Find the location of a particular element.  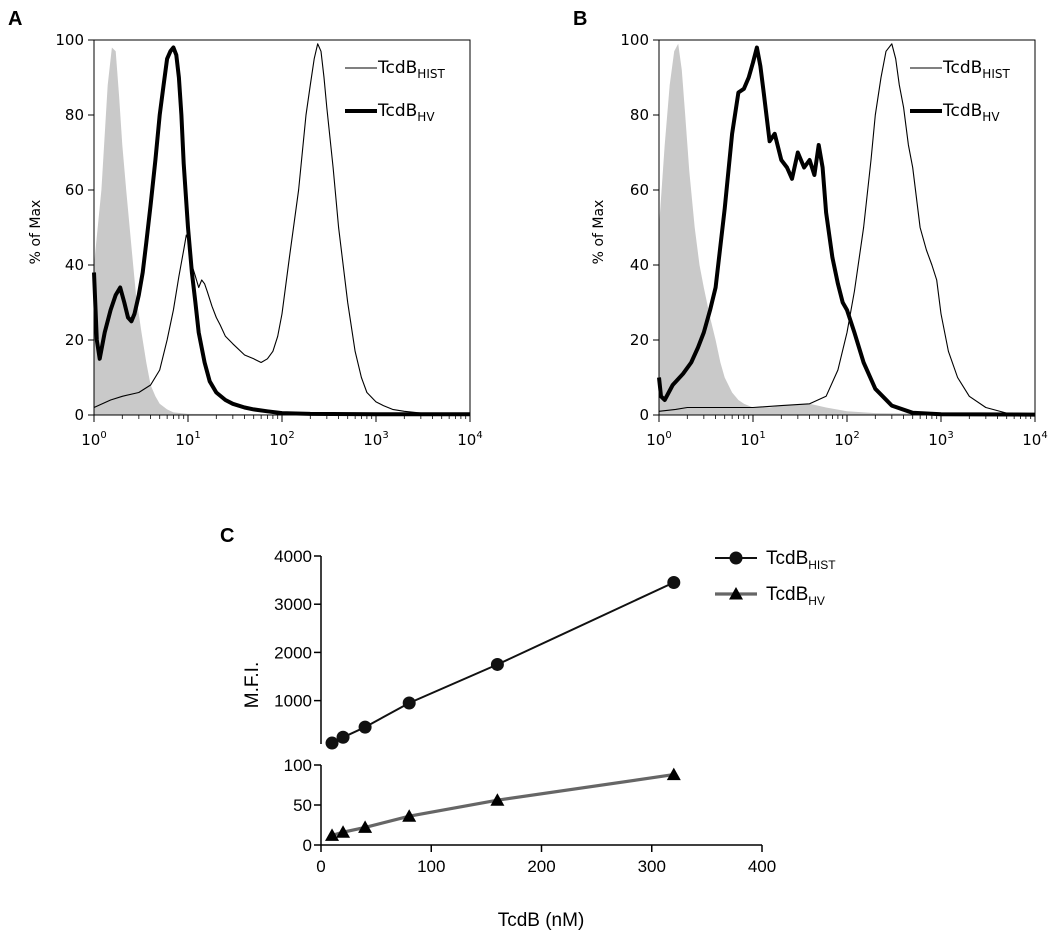

legend-marker-hv is located at coordinates (736, 593).